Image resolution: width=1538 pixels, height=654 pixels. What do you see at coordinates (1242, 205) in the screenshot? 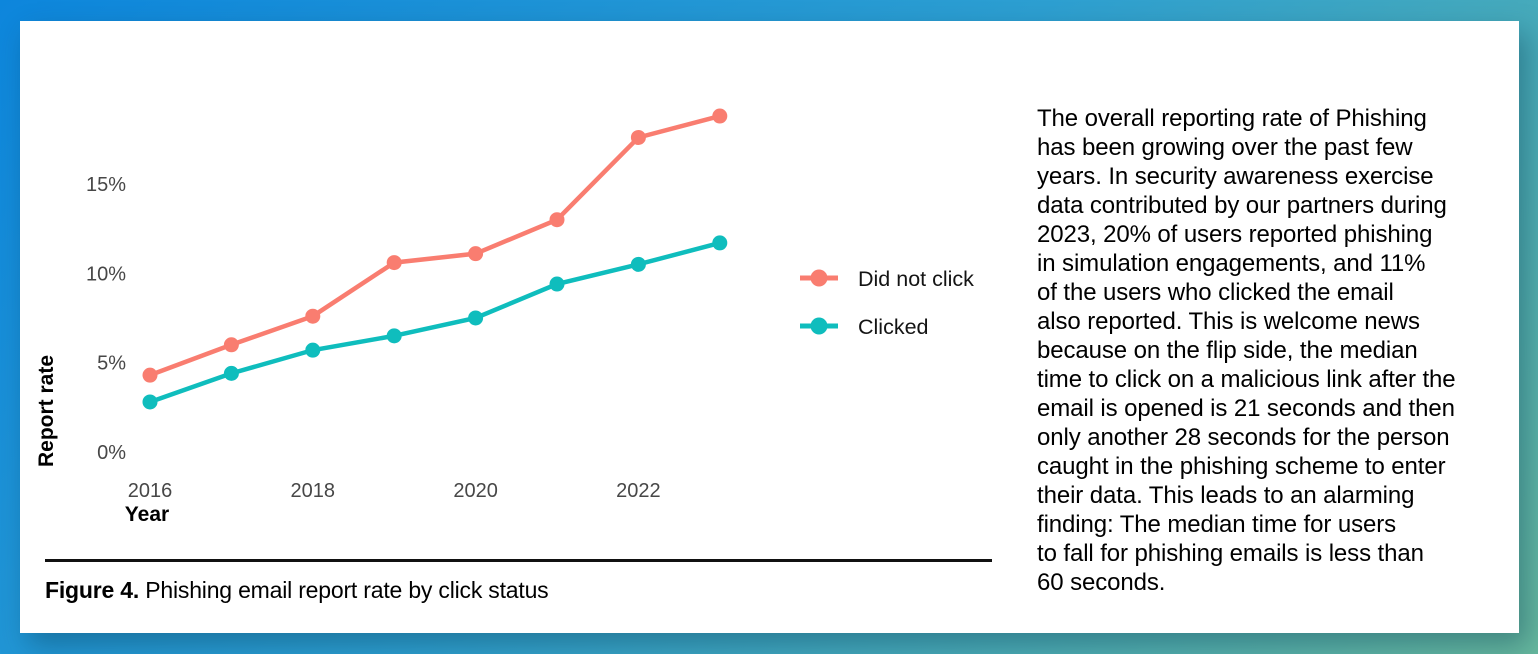
I see `body-text-line: data contributed by our partners during` at bounding box center [1242, 205].